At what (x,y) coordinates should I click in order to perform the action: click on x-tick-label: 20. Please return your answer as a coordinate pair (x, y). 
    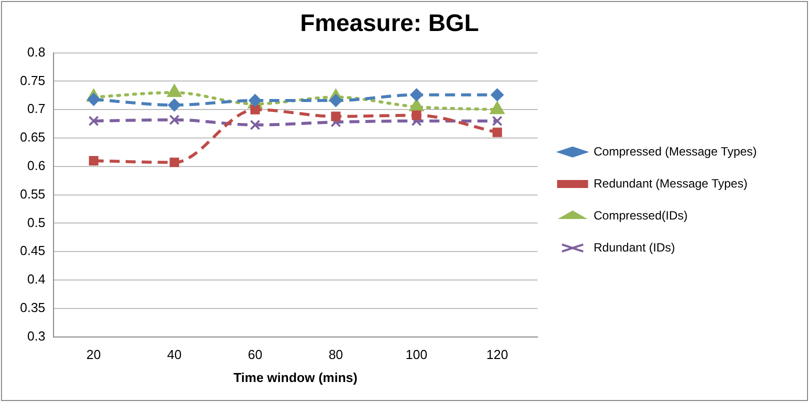
    Looking at the image, I should click on (93, 354).